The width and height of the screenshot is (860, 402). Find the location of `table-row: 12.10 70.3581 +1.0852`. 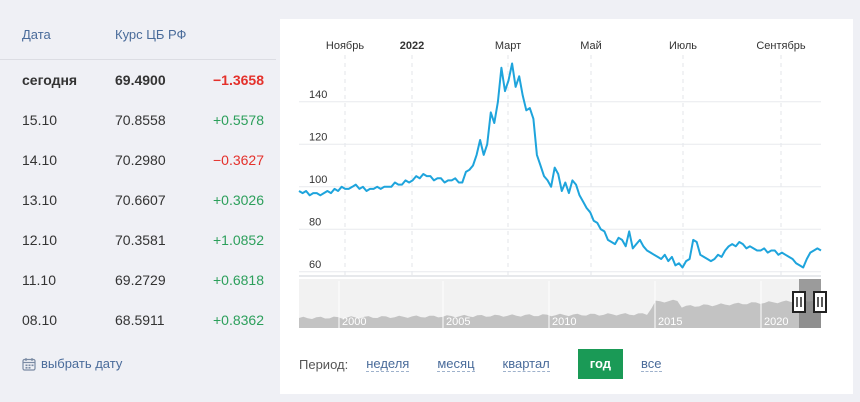

table-row: 12.10 70.3581 +1.0852 is located at coordinates (138, 241).